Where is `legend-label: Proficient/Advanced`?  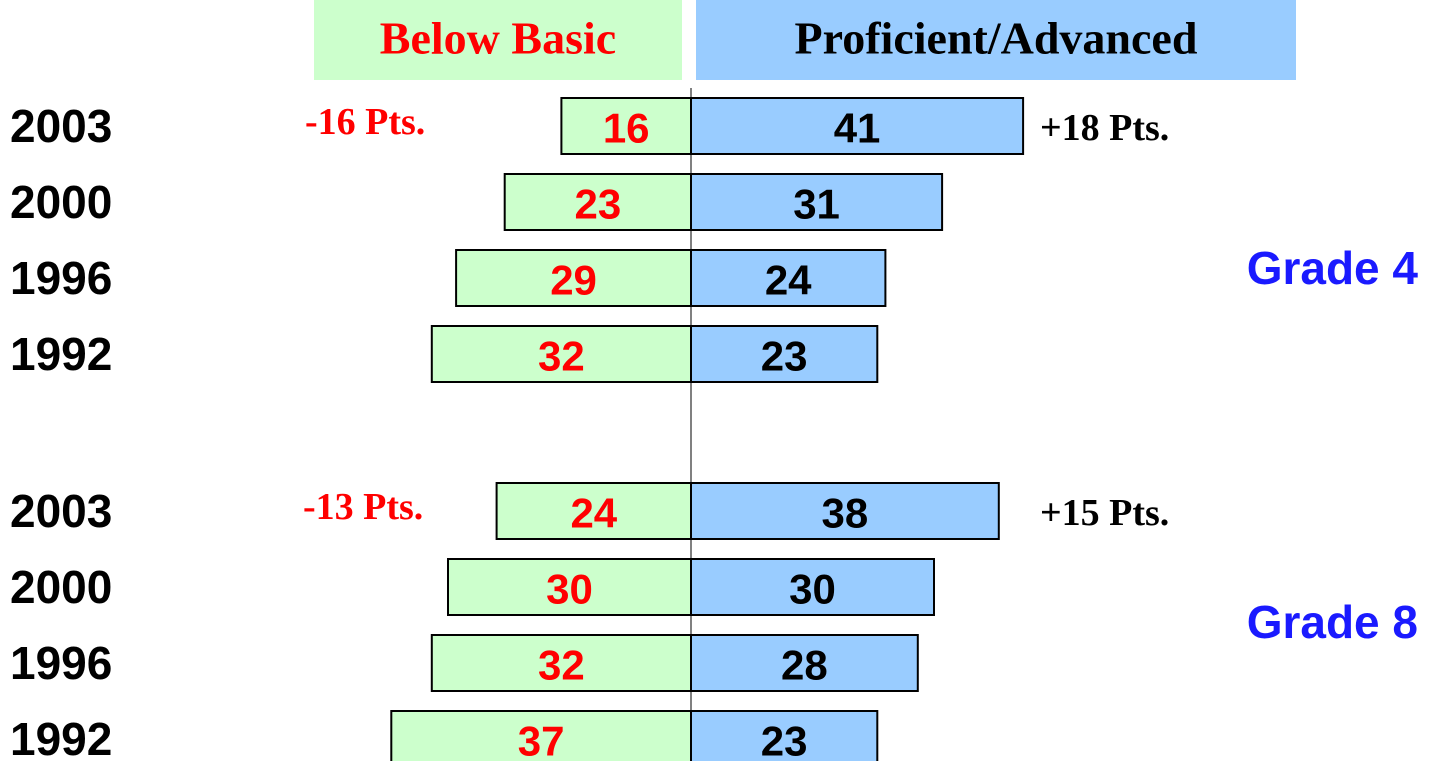
legend-label: Proficient/Advanced is located at coordinates (996, 38).